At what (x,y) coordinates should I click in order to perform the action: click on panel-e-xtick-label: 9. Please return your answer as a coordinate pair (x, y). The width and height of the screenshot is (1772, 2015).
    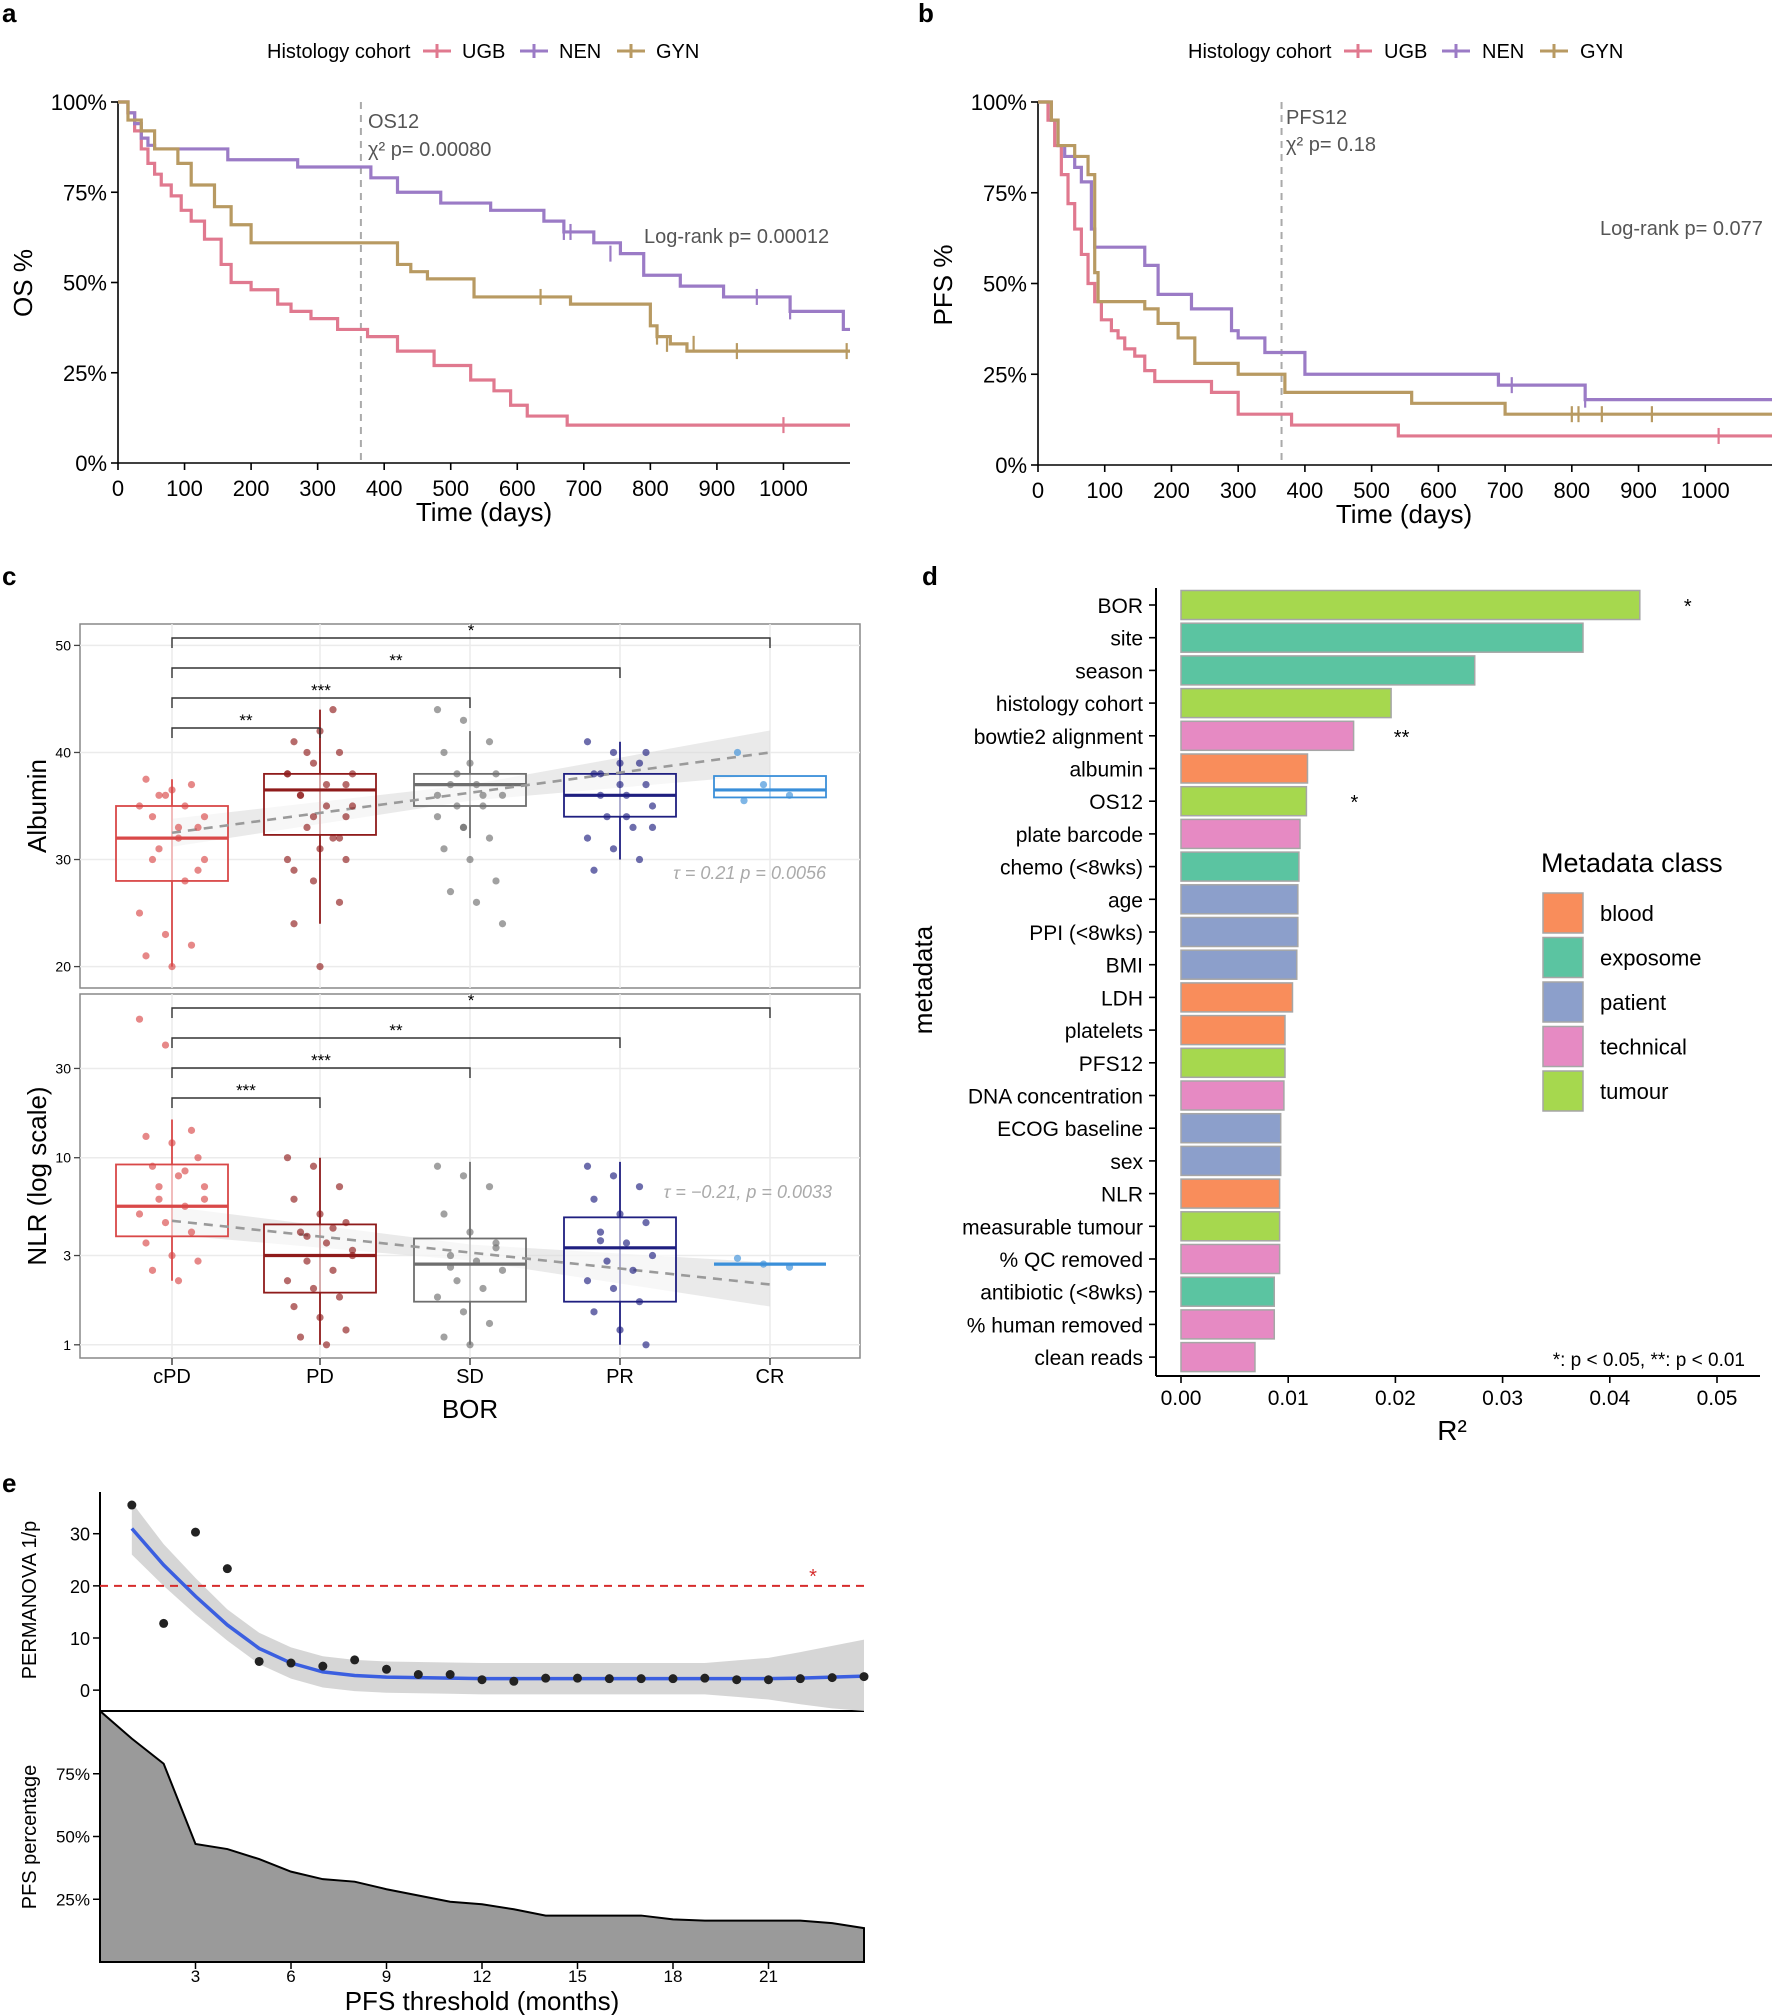
    Looking at the image, I should click on (386, 1976).